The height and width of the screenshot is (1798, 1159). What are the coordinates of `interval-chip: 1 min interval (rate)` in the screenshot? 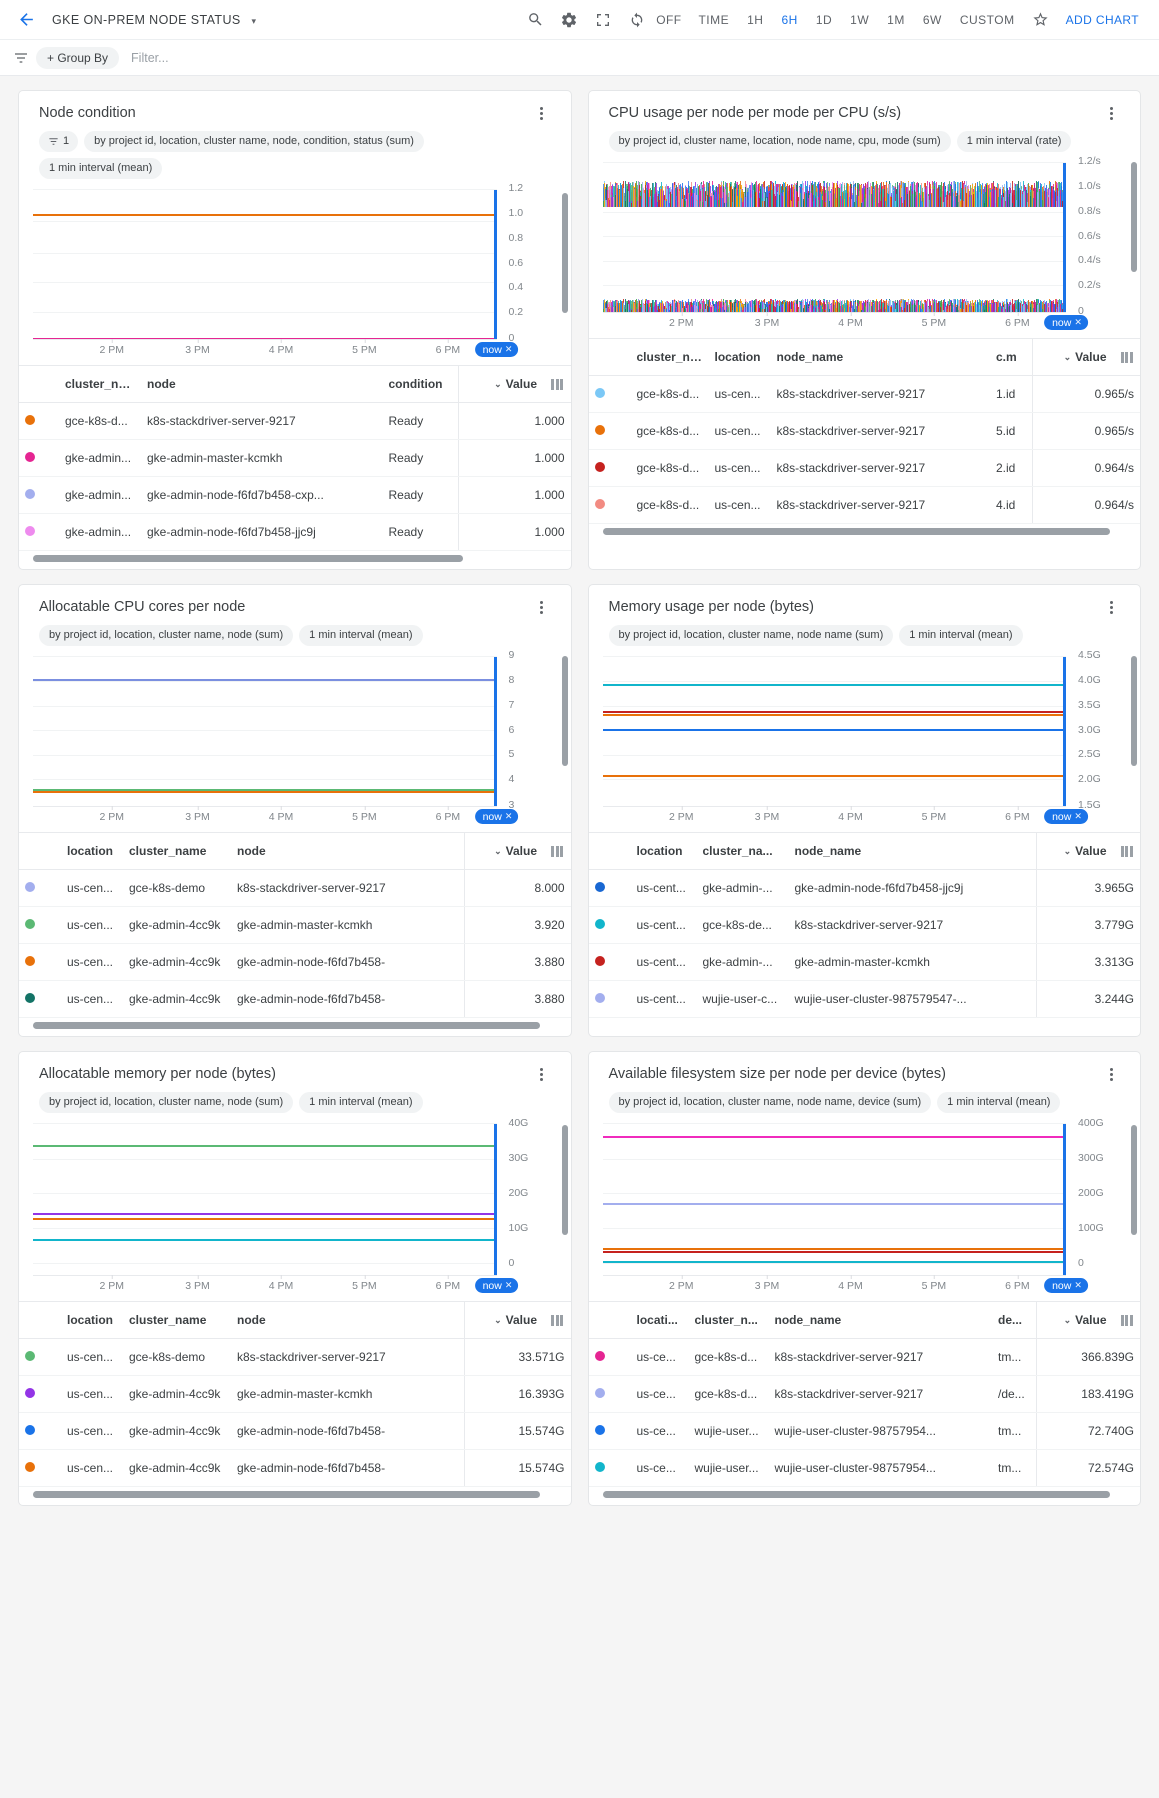 It's located at (1014, 141).